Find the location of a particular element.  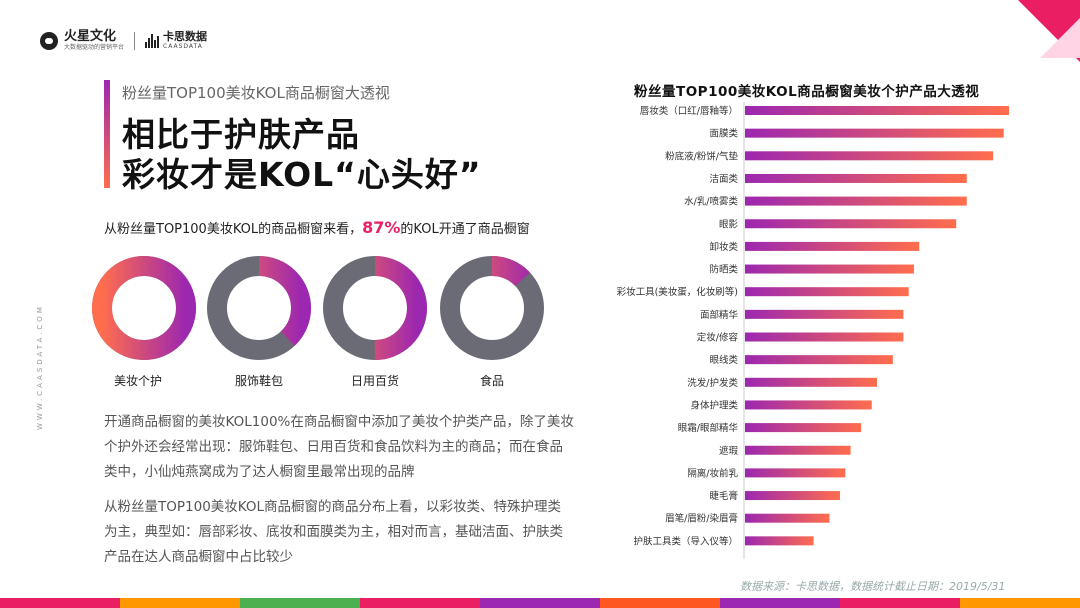

bar-category-label: 洁面类 is located at coordinates (723, 179).